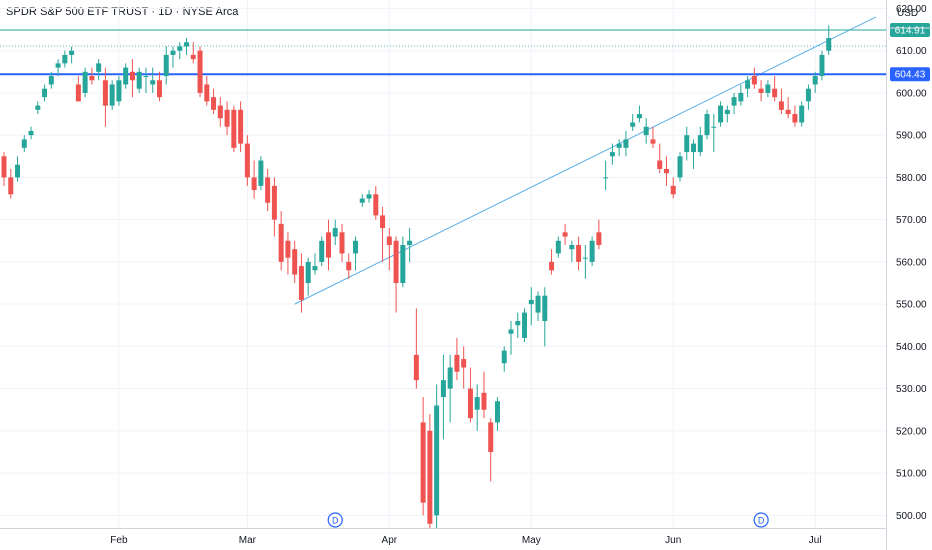  I want to click on y-tick-label: 500.00, so click(911, 516).